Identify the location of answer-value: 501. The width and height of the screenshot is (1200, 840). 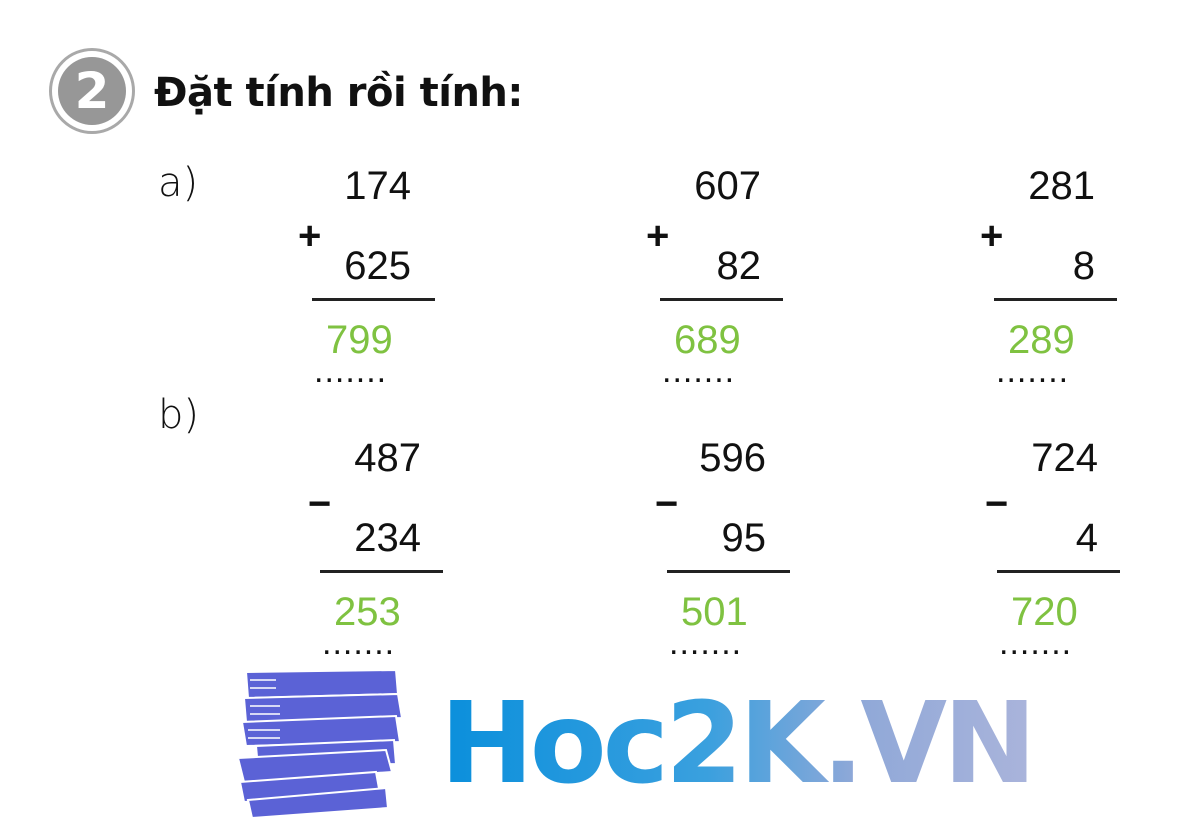
(714, 612).